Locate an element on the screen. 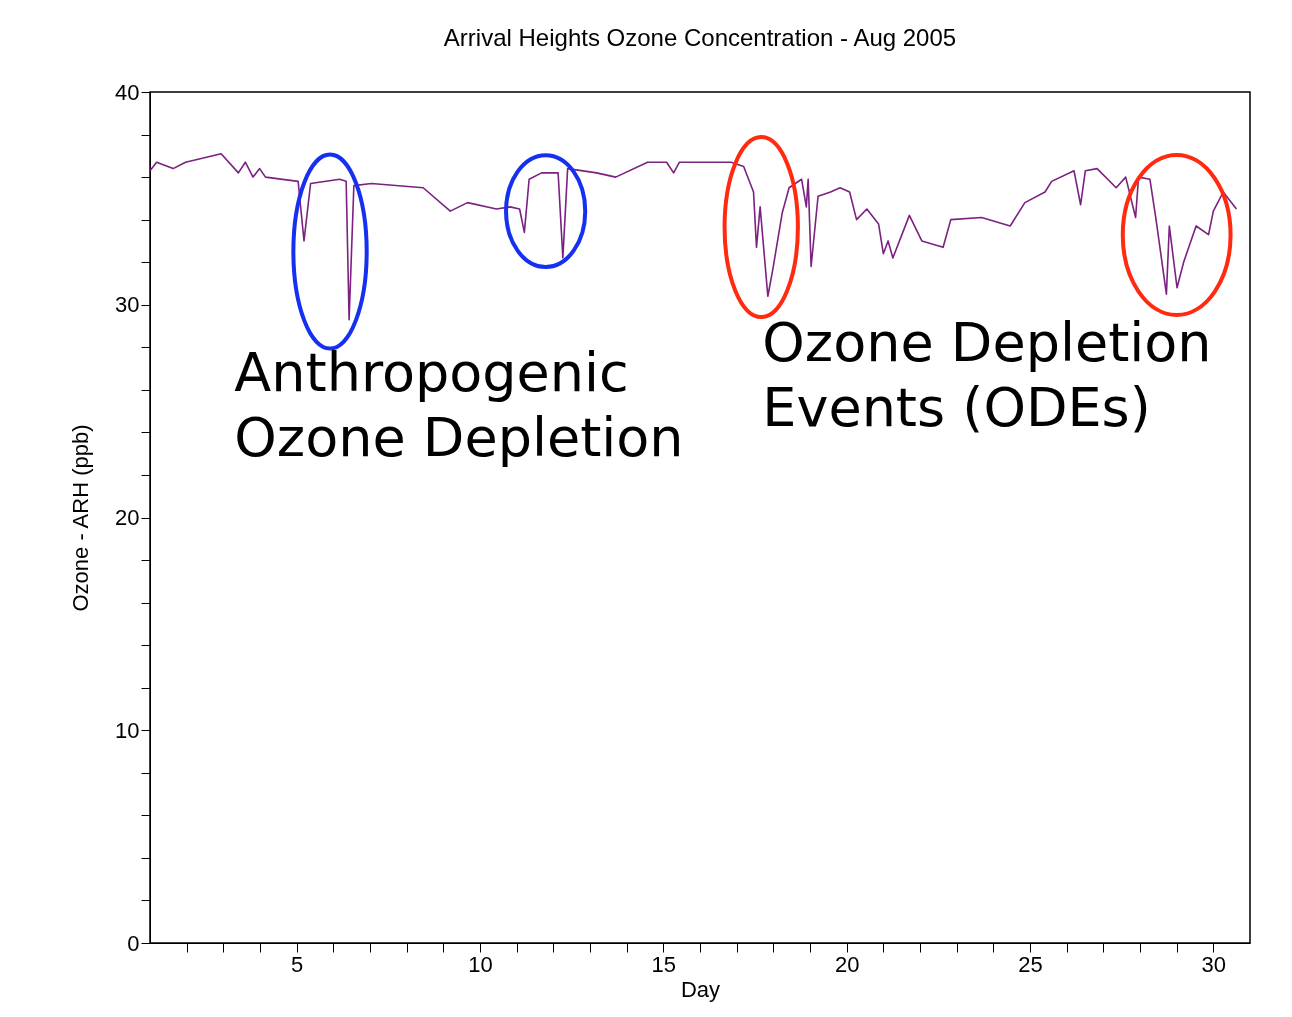 This screenshot has width=1292, height=1017. annotation: Ozone Depletion Events (ODEs) is located at coordinates (987, 376).